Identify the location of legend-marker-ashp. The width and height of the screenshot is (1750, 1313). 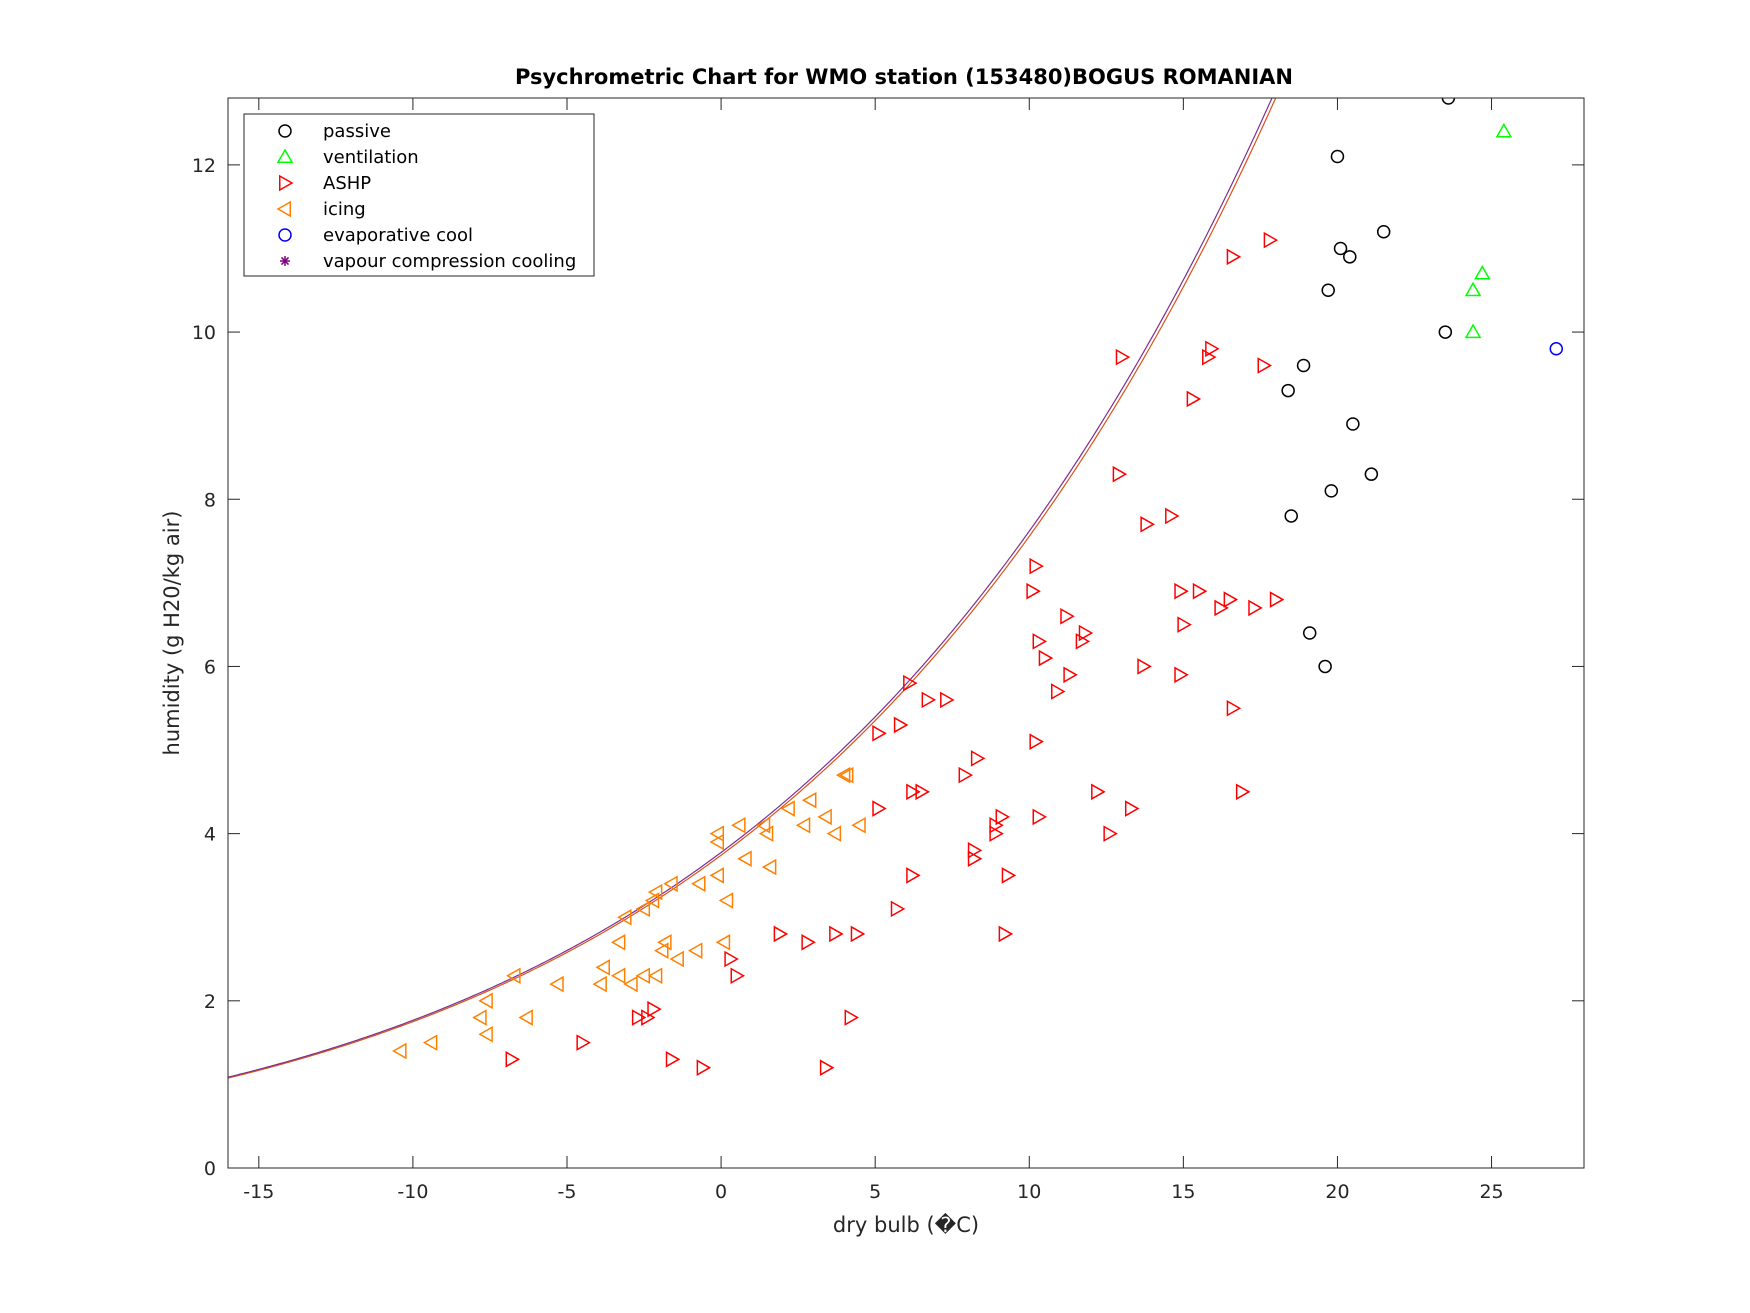
(286, 183).